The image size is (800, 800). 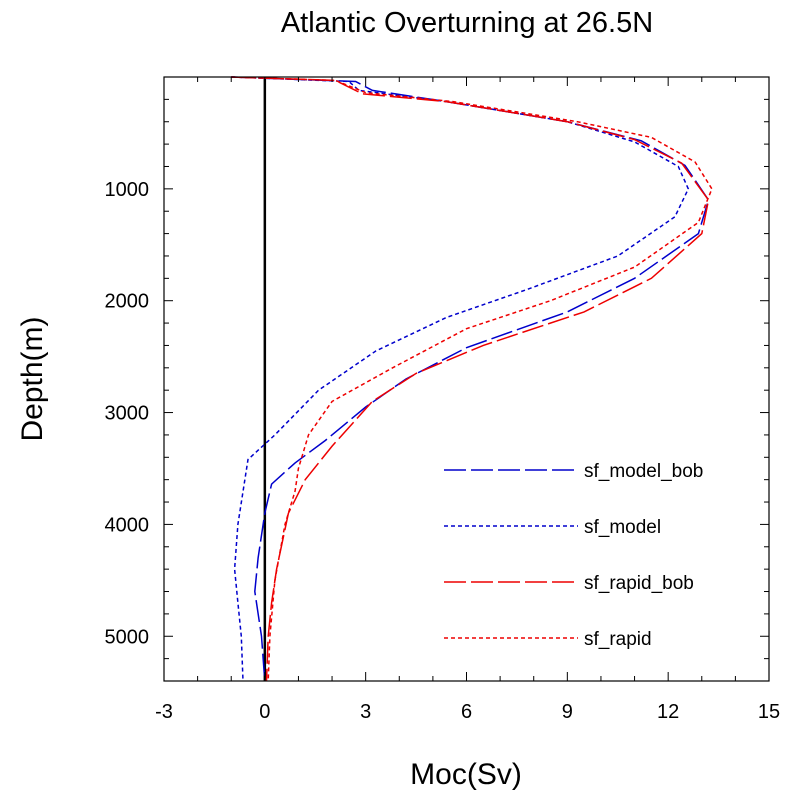 What do you see at coordinates (466, 774) in the screenshot?
I see `x-axis-label: Moc(Sv)` at bounding box center [466, 774].